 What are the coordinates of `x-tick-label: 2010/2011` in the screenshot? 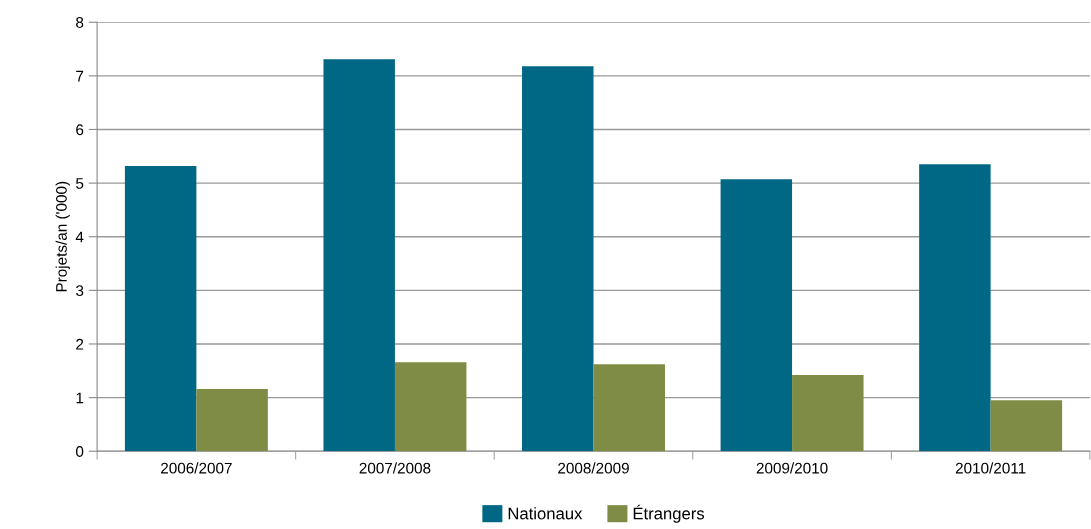 It's located at (990, 468).